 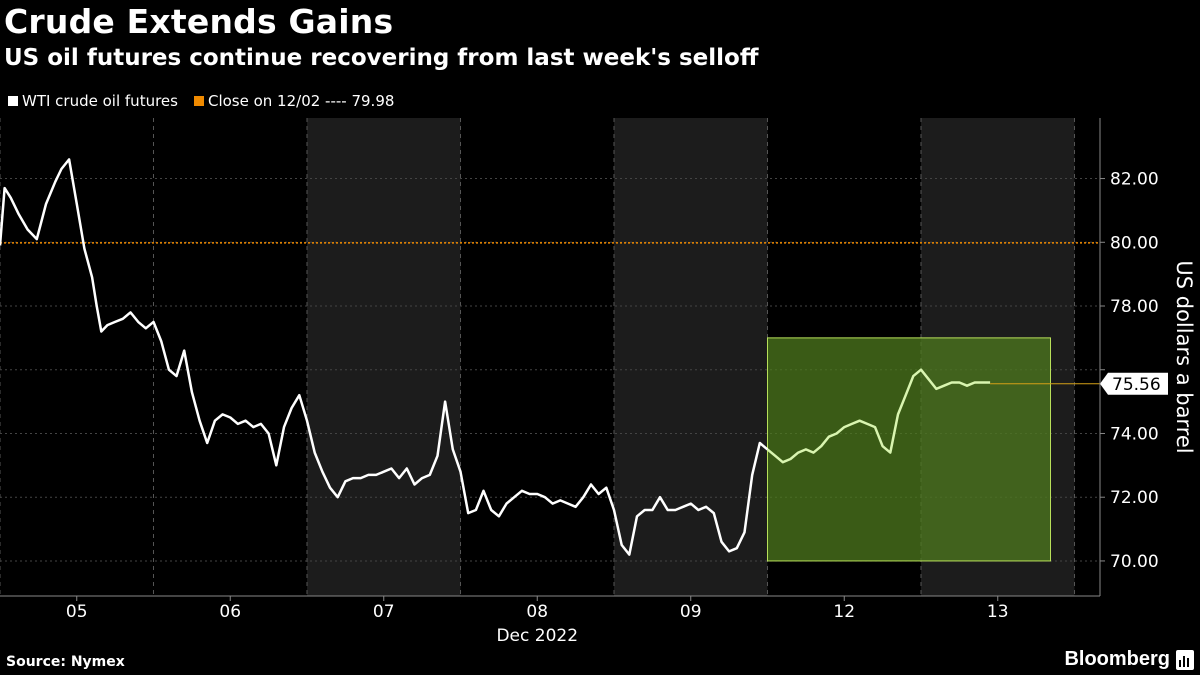 I want to click on x-tick-label: 12, so click(x=844, y=612).